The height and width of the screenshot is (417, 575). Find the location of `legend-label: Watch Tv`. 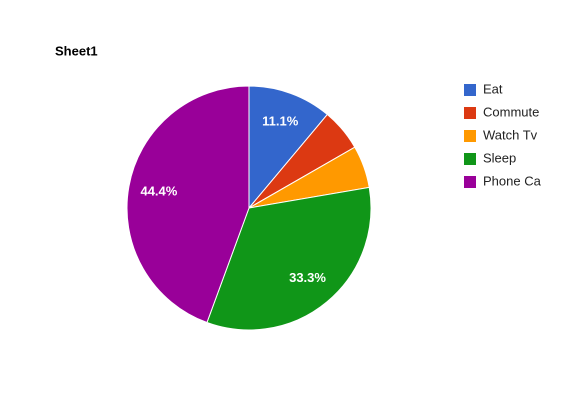

legend-label: Watch Tv is located at coordinates (510, 134).